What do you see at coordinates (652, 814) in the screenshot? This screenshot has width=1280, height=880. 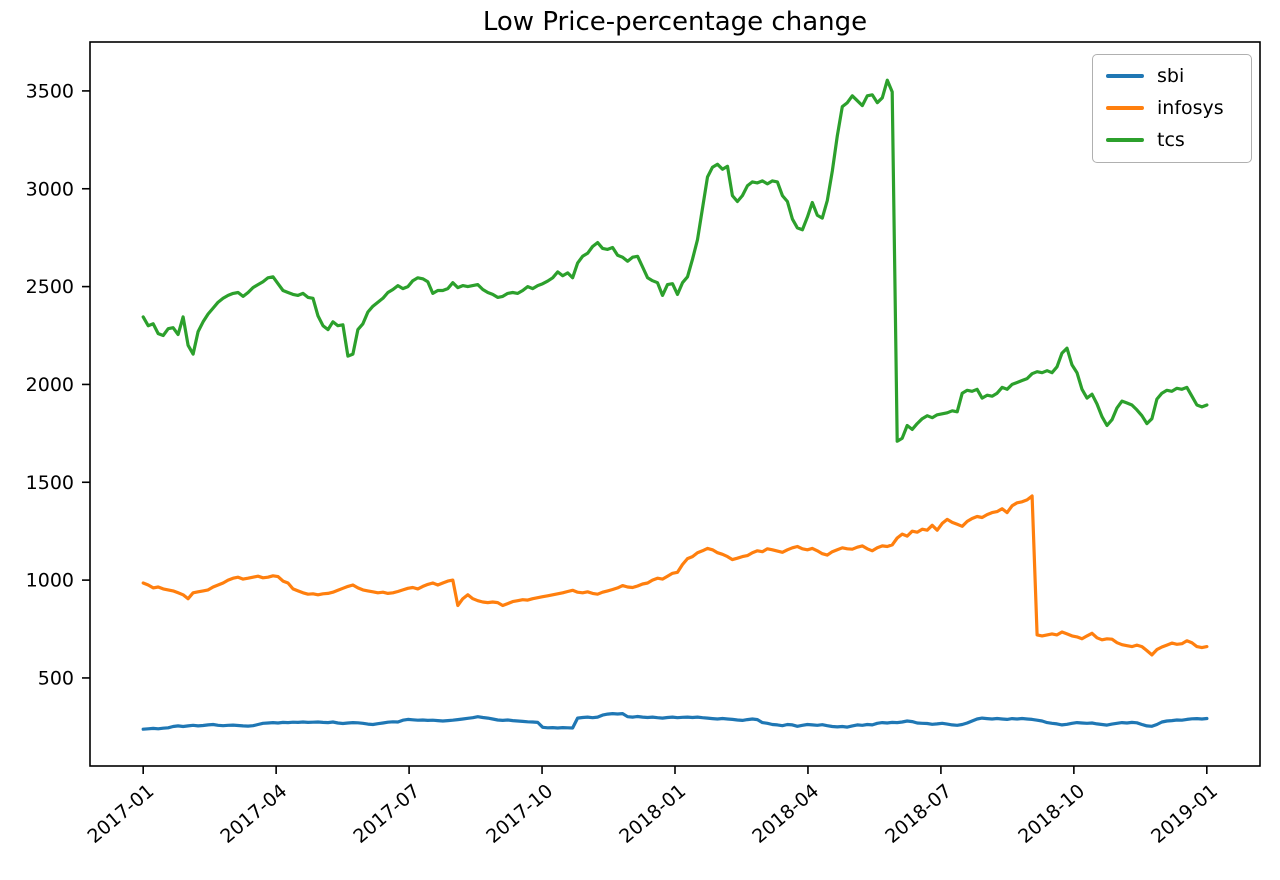 I see `x-tick-label: 2018-01` at bounding box center [652, 814].